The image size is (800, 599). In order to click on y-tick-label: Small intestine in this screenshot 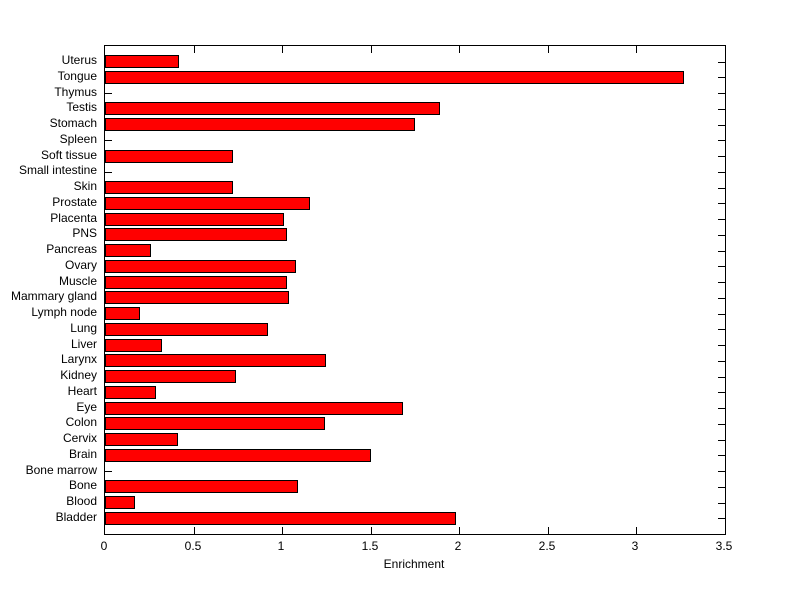, I will do `click(57, 170)`.